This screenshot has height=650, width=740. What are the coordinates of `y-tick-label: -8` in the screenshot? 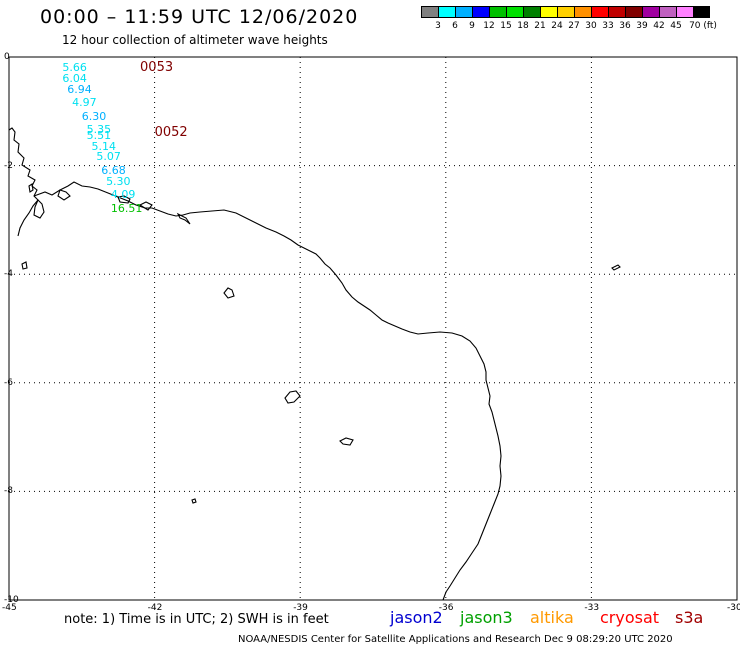 It's located at (8, 491).